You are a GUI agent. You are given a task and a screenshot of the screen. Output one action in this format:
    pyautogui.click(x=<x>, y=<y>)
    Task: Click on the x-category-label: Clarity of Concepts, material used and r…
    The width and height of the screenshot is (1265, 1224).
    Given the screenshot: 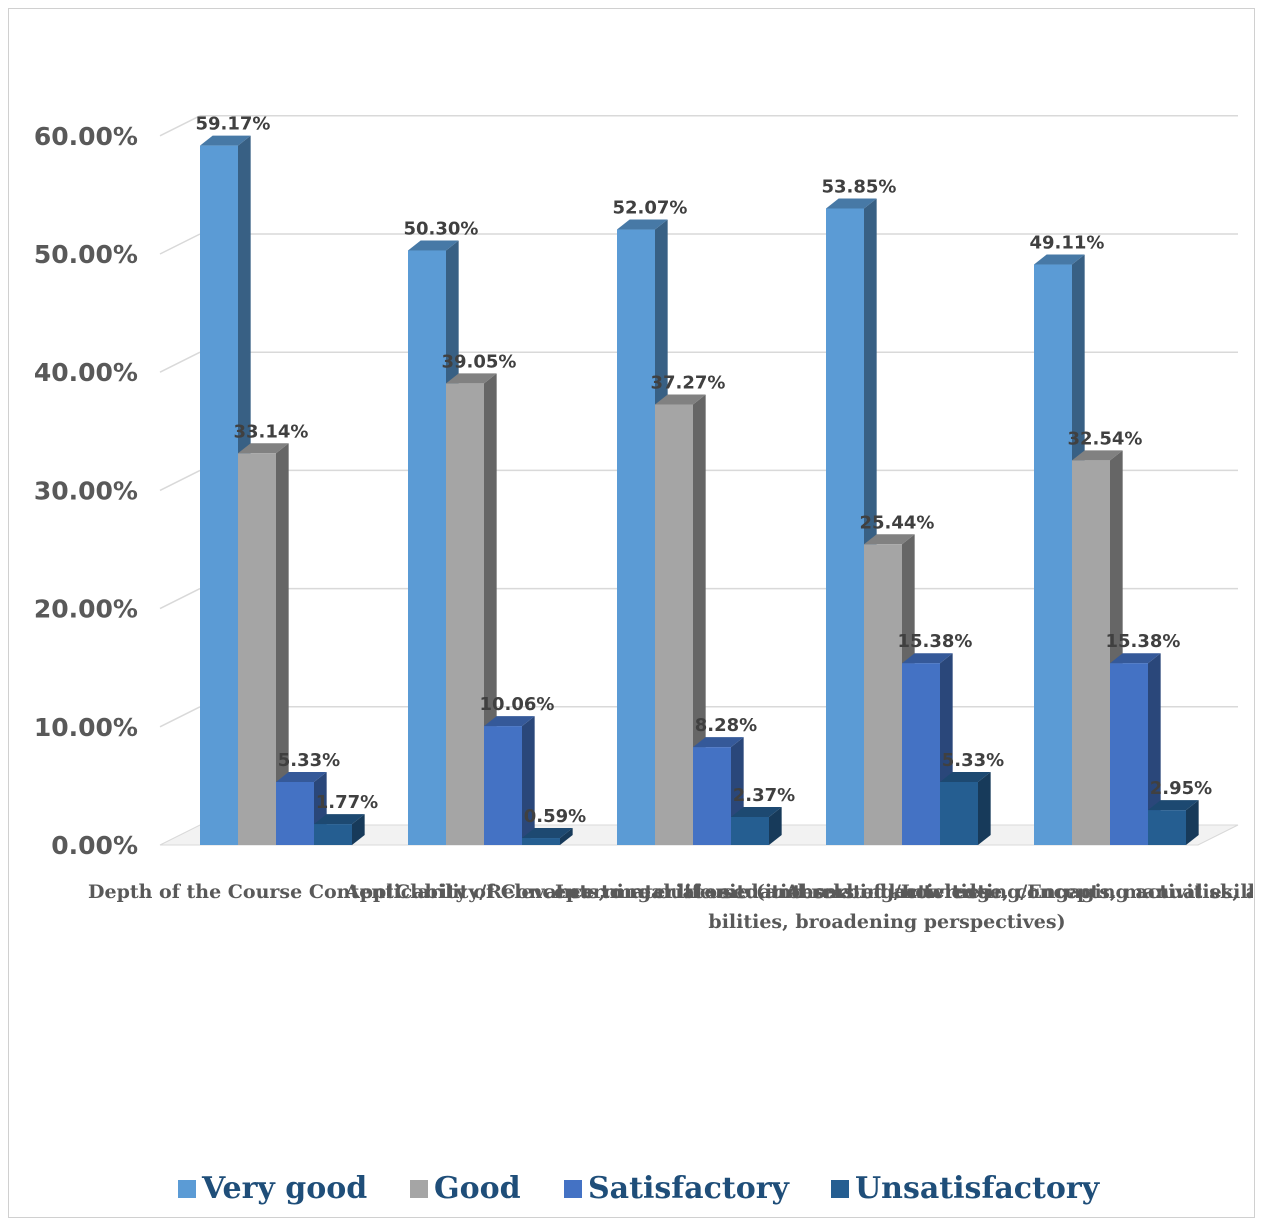 What is the action you would take?
    pyautogui.click(x=693, y=892)
    